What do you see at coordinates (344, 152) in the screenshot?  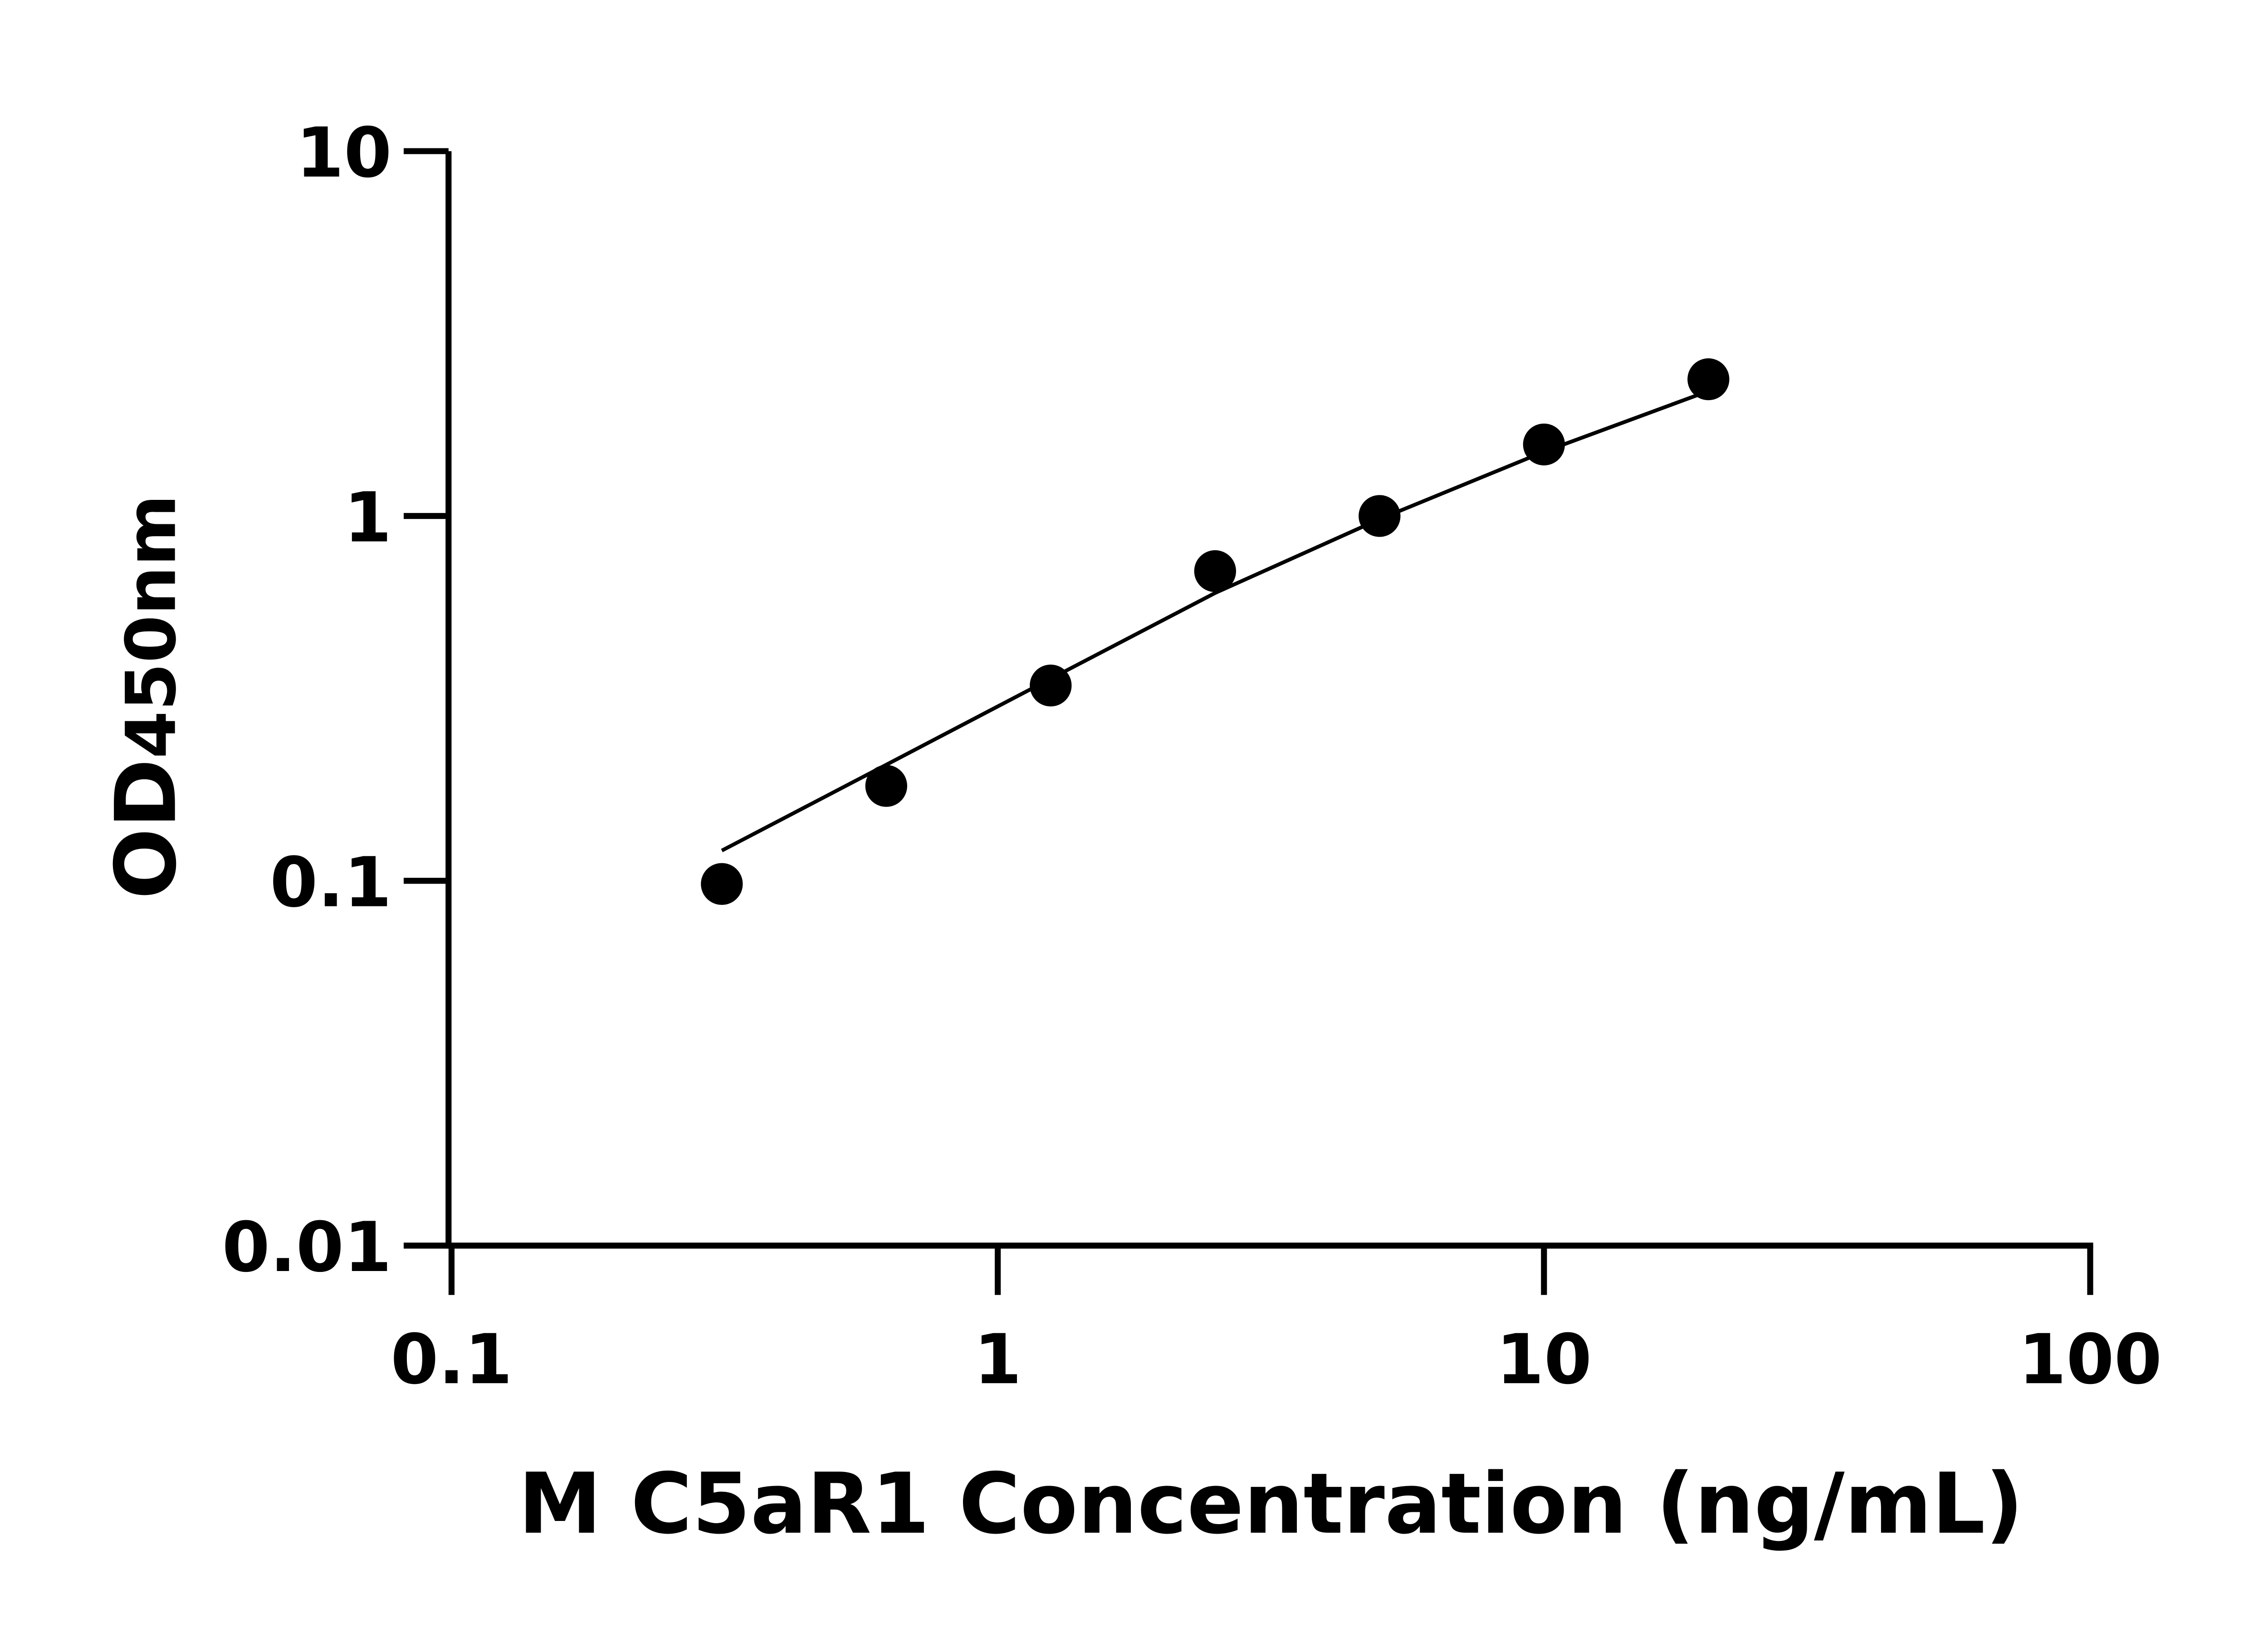 I see `y-tick-label: 10` at bounding box center [344, 152].